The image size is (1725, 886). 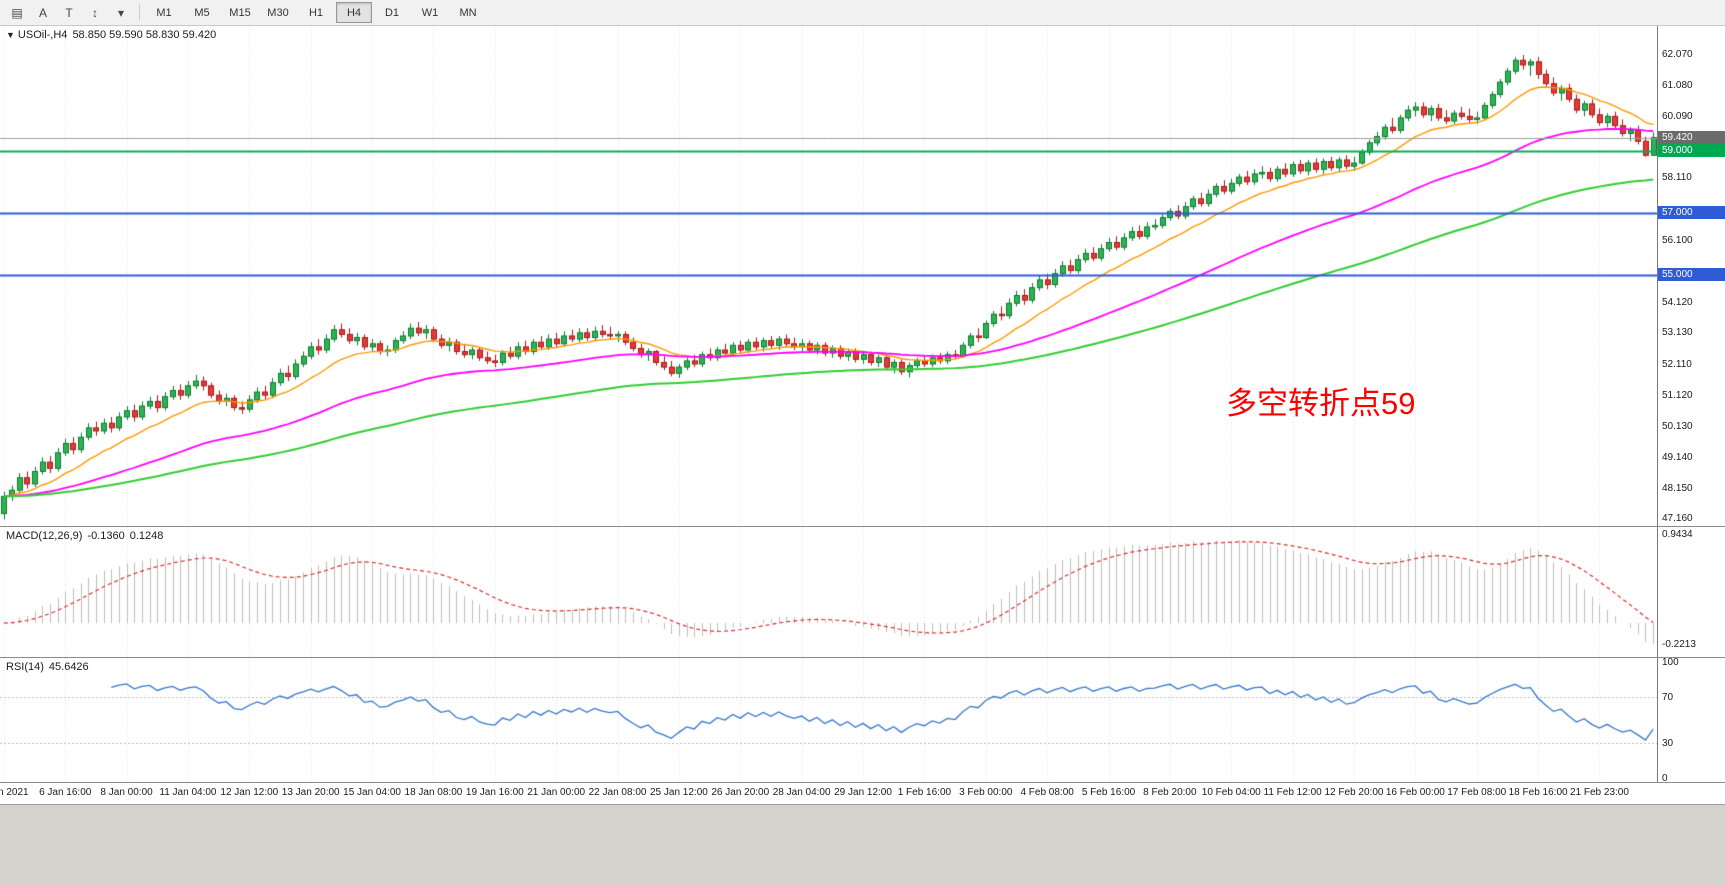 I want to click on time-axis-label: 10 Feb 04:00, so click(x=1231, y=792).